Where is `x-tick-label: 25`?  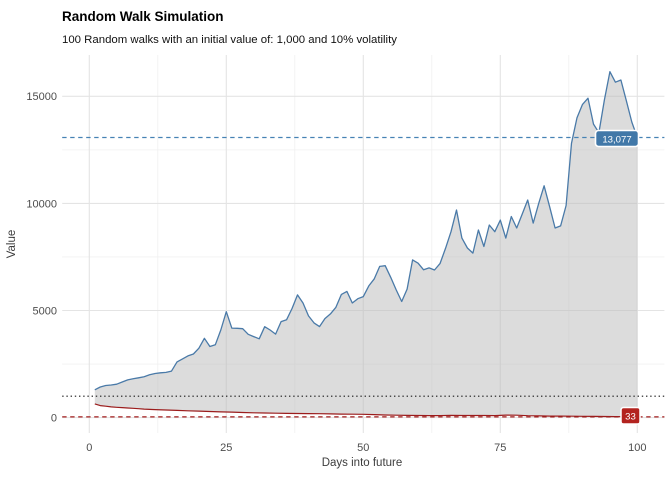 x-tick-label: 25 is located at coordinates (226, 448).